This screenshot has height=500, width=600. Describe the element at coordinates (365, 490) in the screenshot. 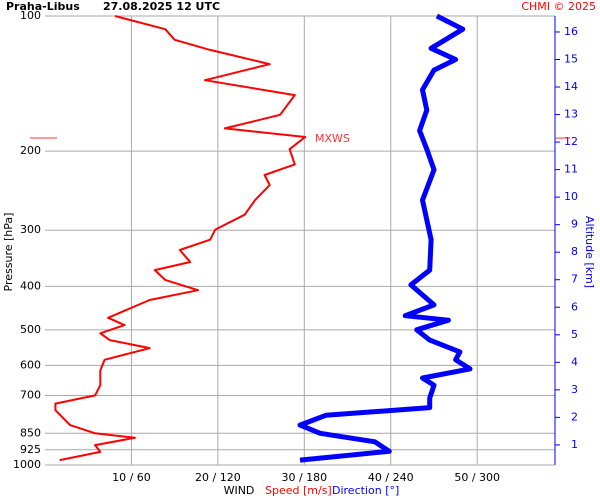

I see `legend-entry: Direction [°]` at that location.